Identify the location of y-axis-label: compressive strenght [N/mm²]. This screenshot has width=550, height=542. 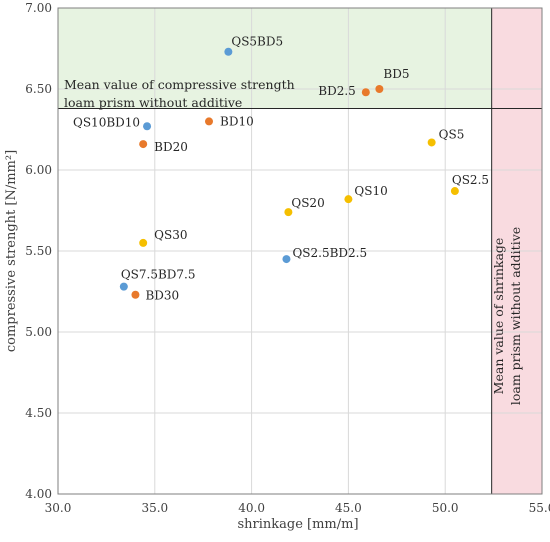
(11, 251).